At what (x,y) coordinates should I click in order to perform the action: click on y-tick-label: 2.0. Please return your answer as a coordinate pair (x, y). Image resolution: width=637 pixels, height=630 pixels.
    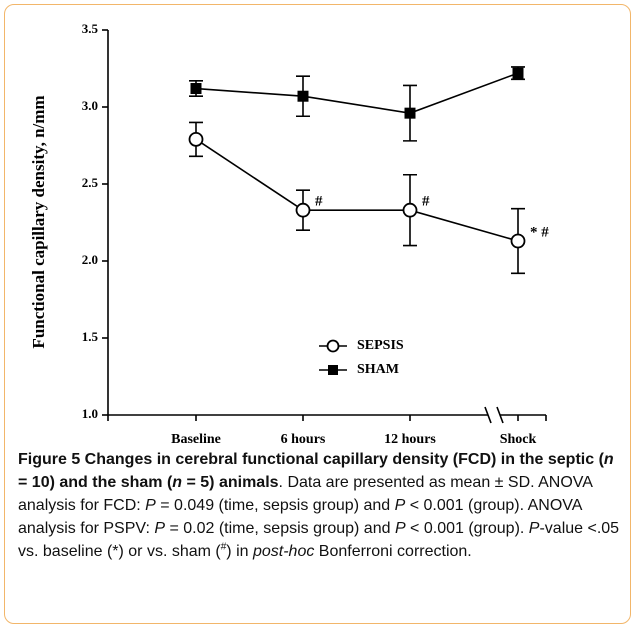
    Looking at the image, I should click on (90, 259).